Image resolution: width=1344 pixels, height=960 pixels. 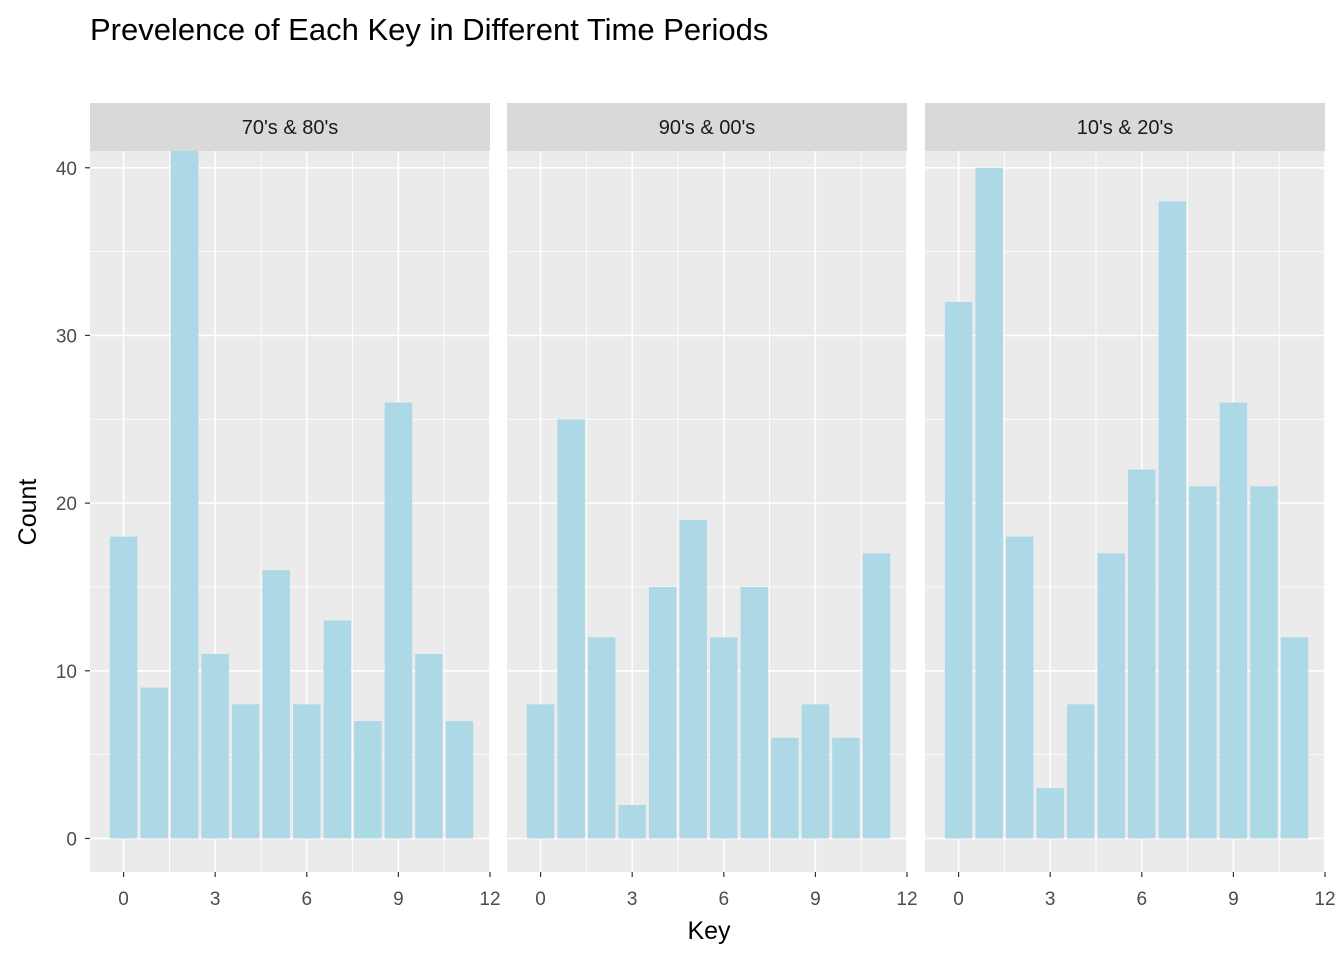 I want to click on y-axis: 0 10 20 30 40, so click(x=73, y=504).